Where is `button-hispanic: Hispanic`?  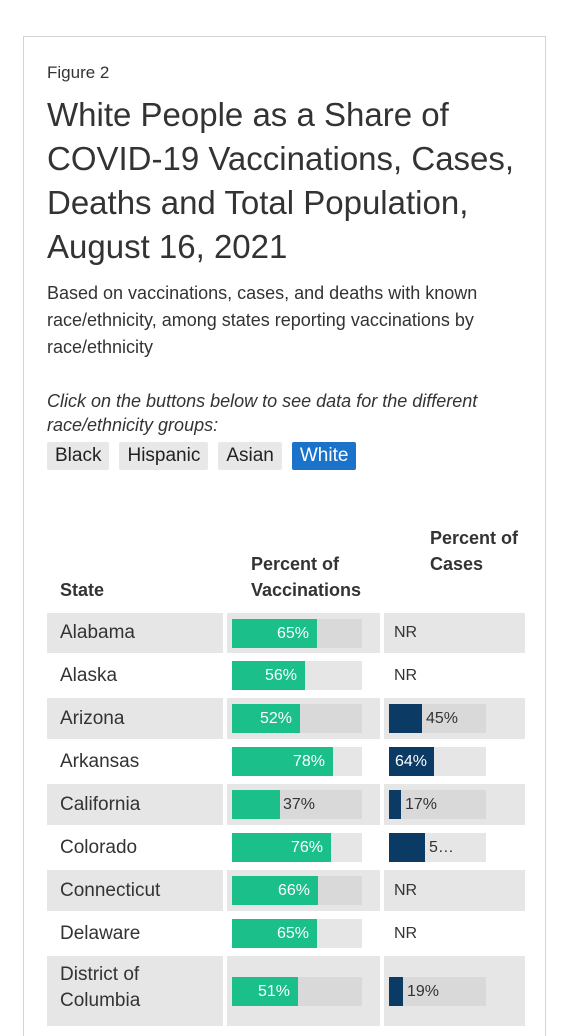
button-hispanic: Hispanic is located at coordinates (164, 456).